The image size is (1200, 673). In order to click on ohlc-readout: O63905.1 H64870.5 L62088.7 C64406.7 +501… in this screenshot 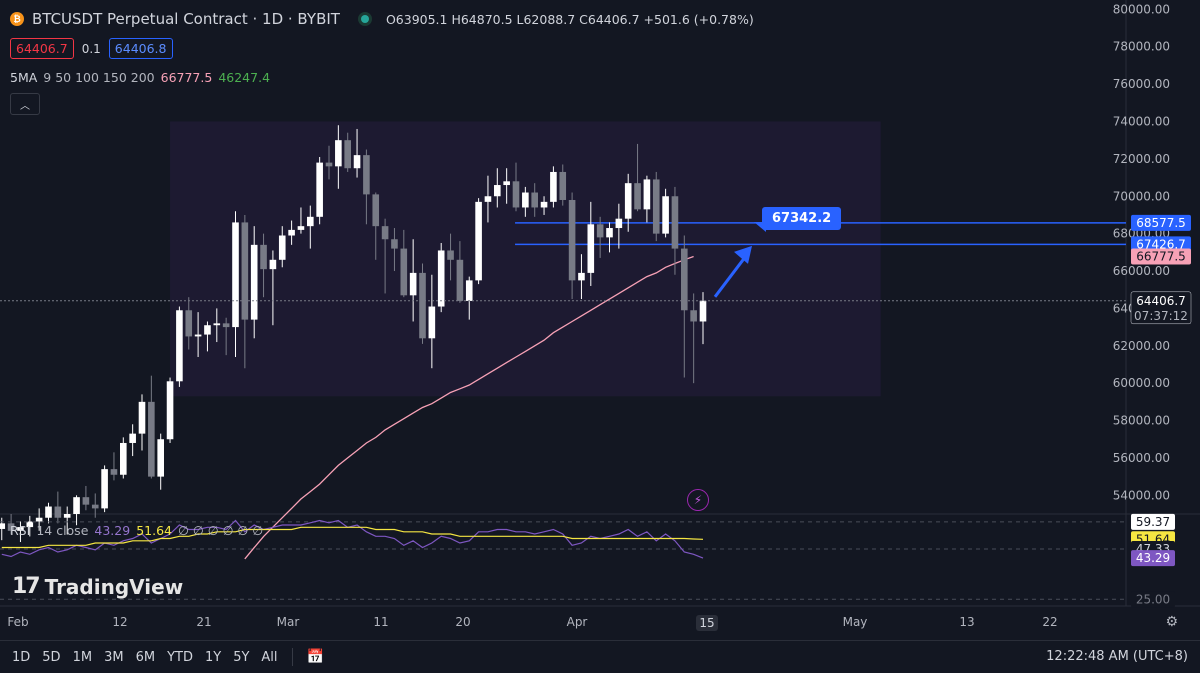, I will do `click(569, 19)`.